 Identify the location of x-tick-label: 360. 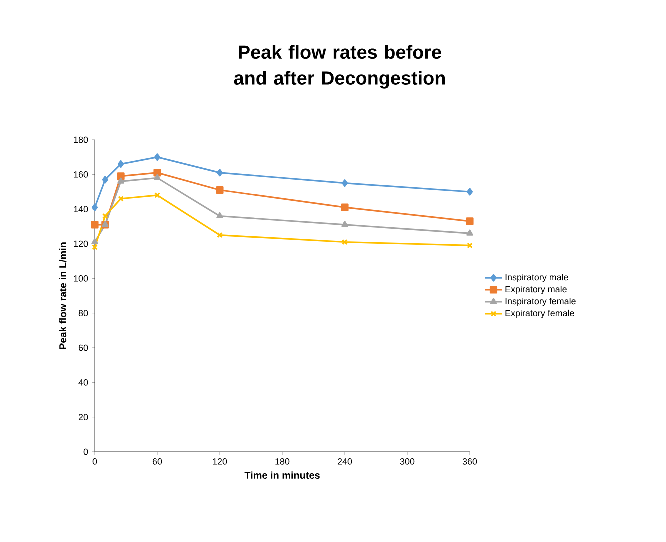
(470, 461).